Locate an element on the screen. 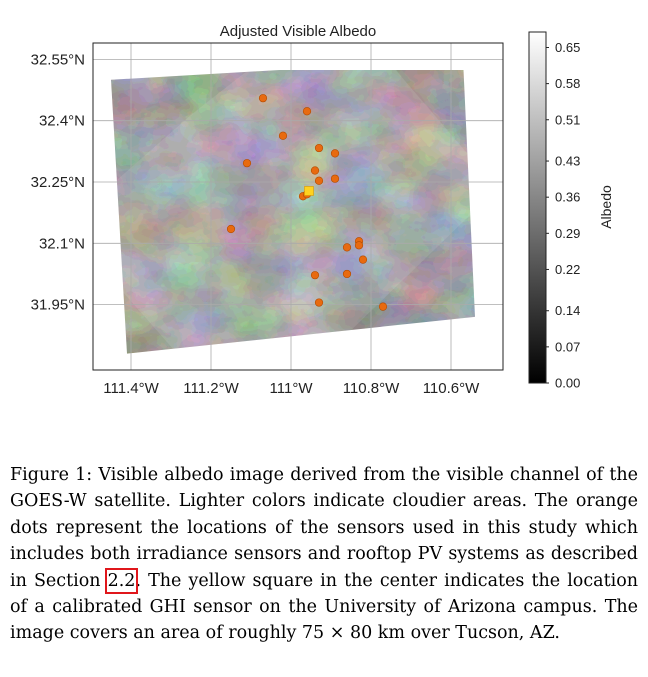 This screenshot has height=677, width=648. y-tick-label: 32.25°N is located at coordinates (58, 182).